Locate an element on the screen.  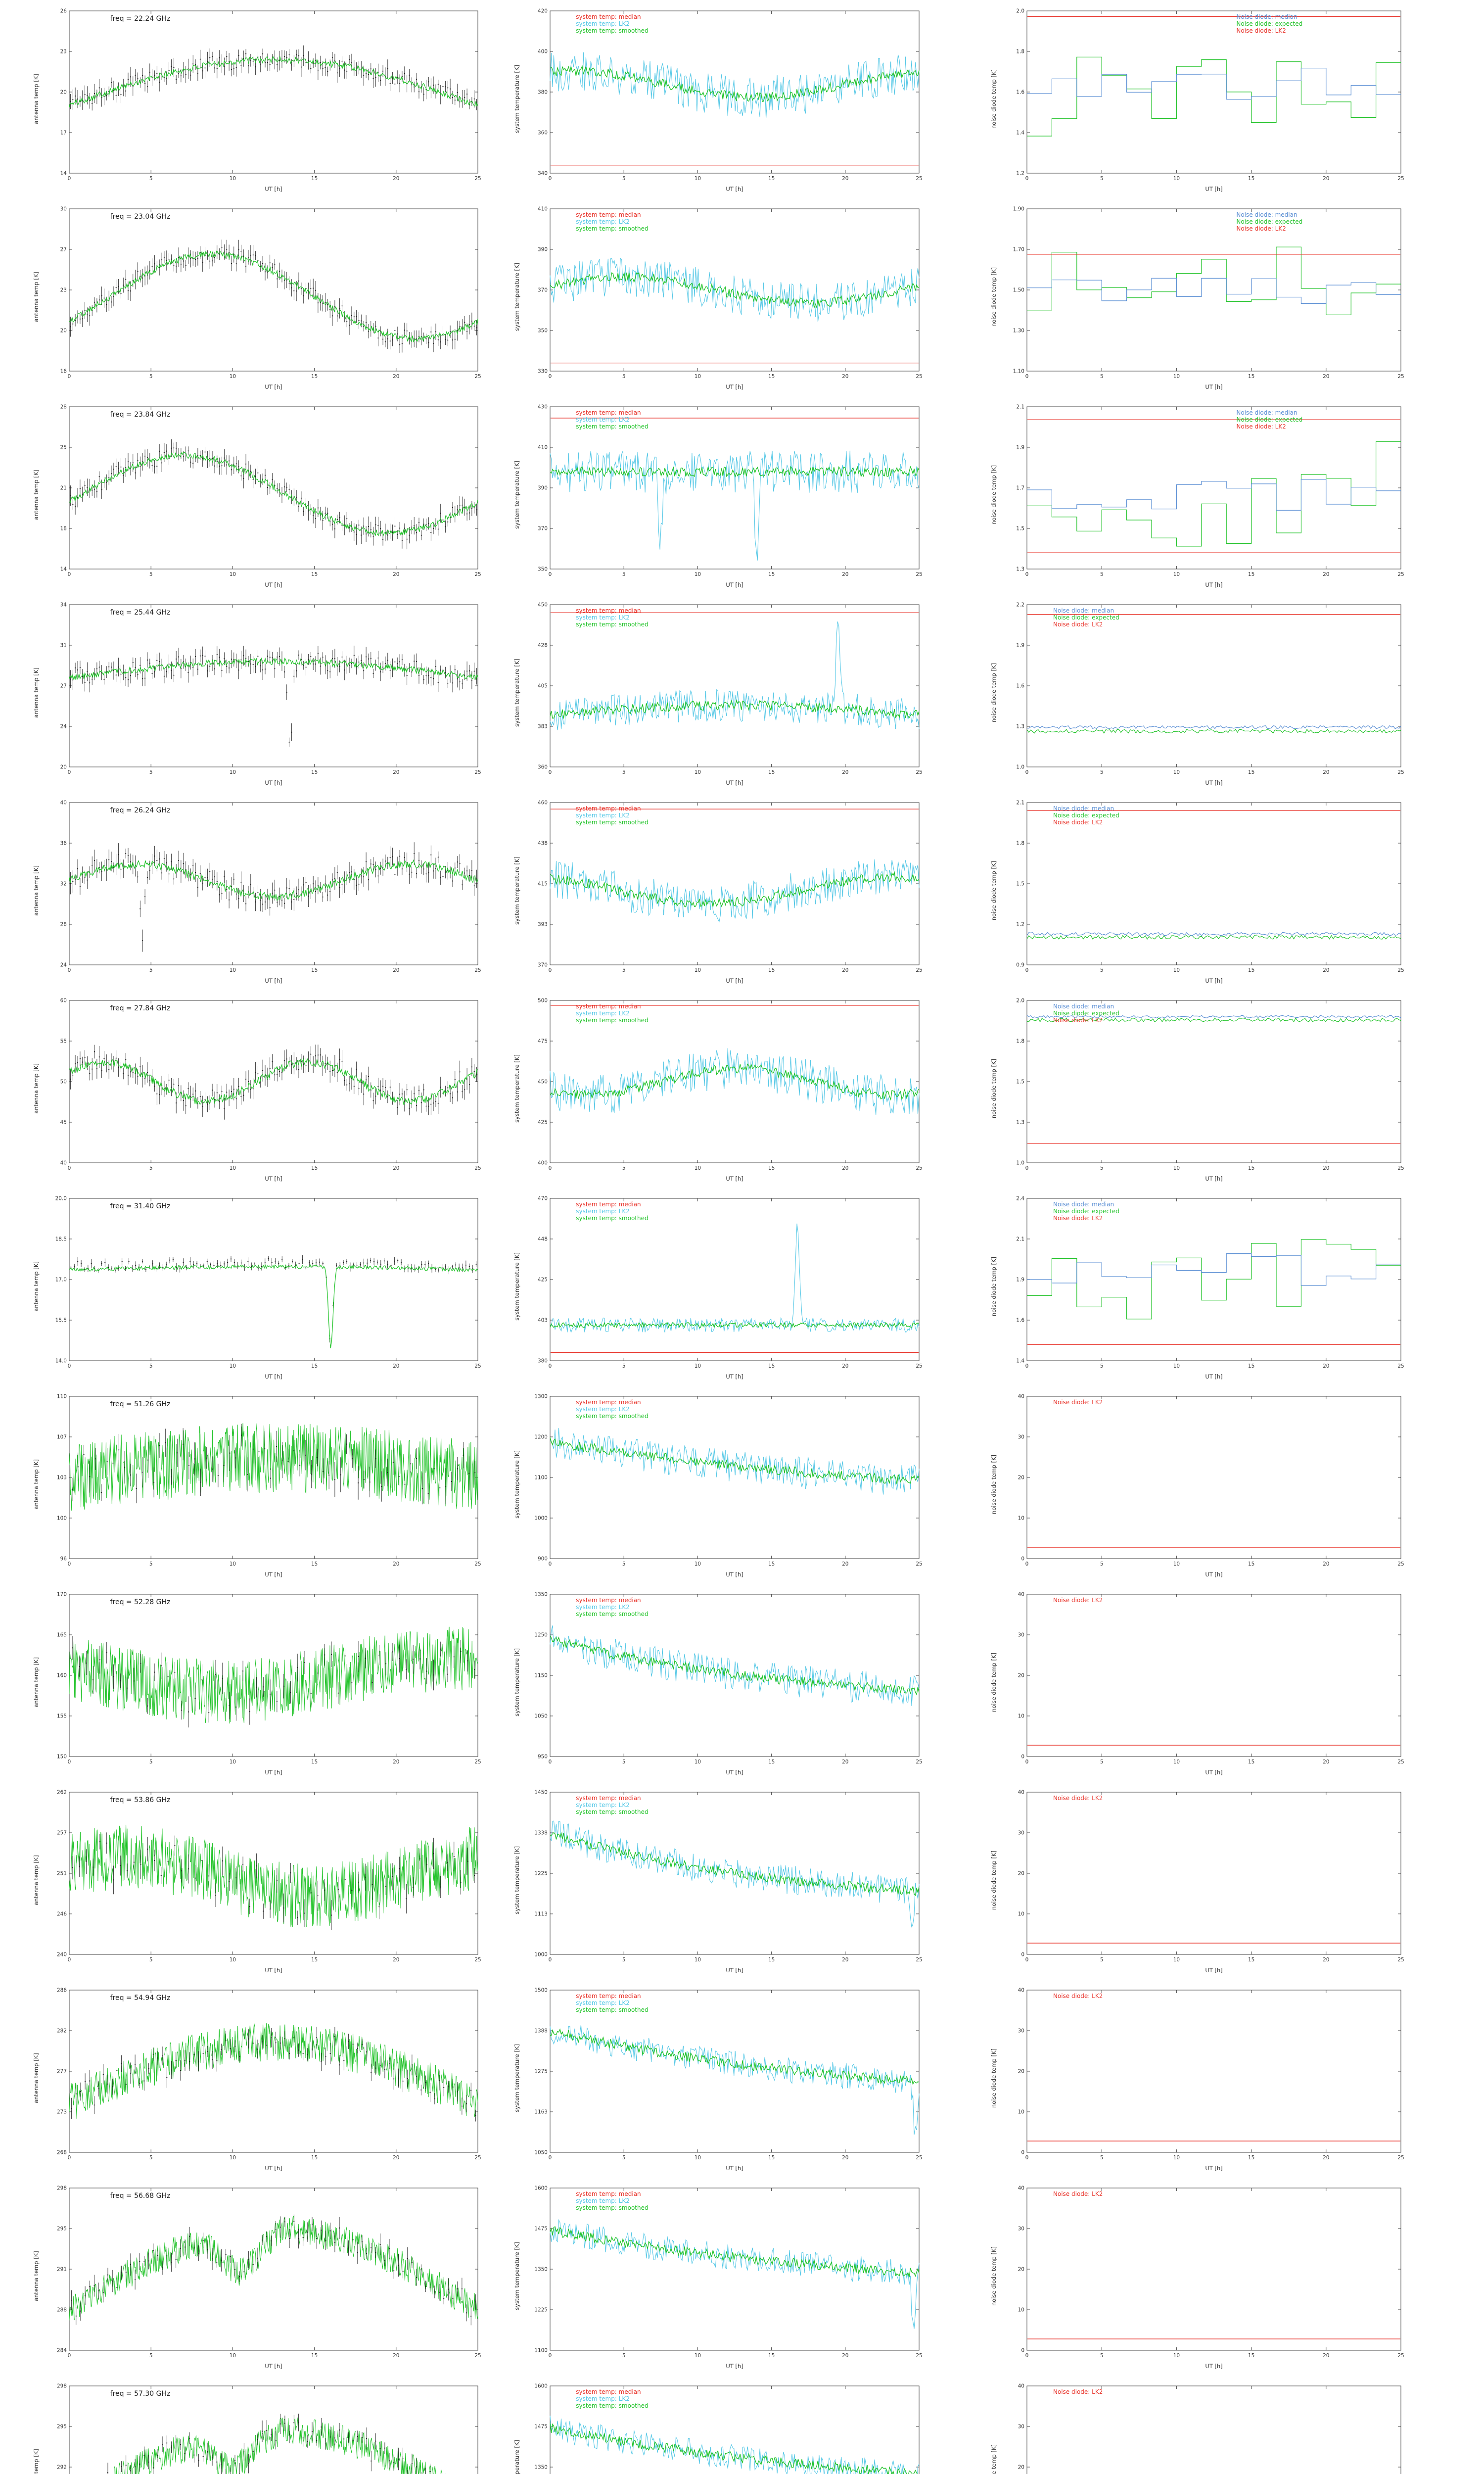
y-tick-label: 0.9 is located at coordinates (1020, 965).